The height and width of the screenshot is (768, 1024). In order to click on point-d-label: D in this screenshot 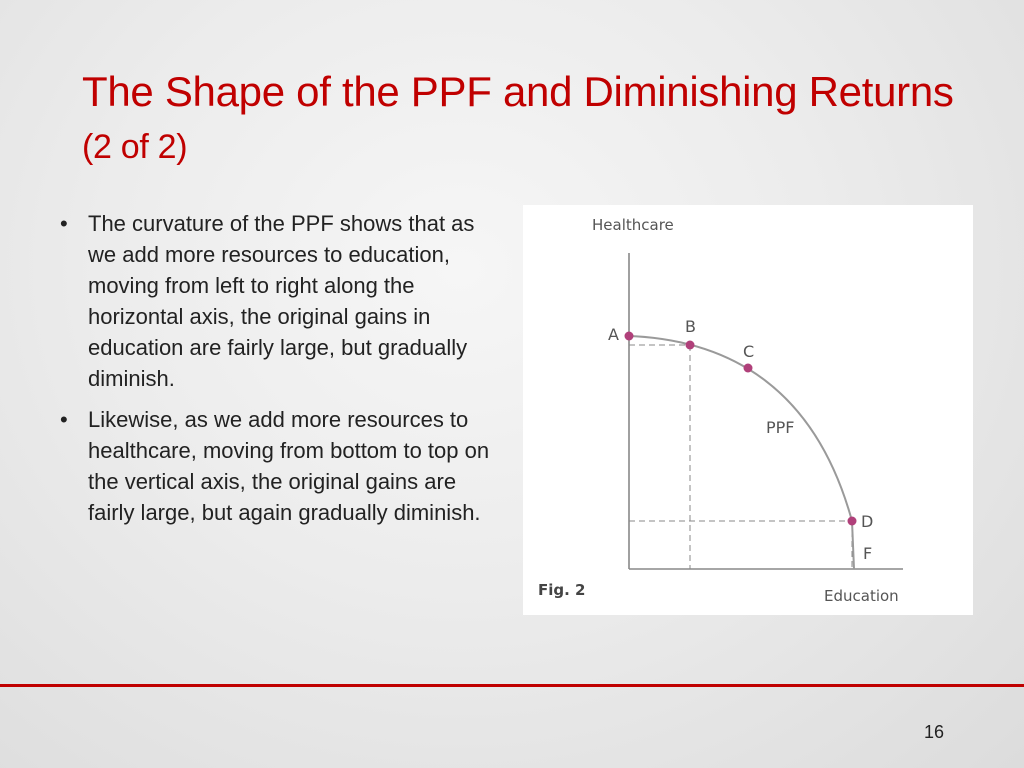, I will do `click(867, 521)`.